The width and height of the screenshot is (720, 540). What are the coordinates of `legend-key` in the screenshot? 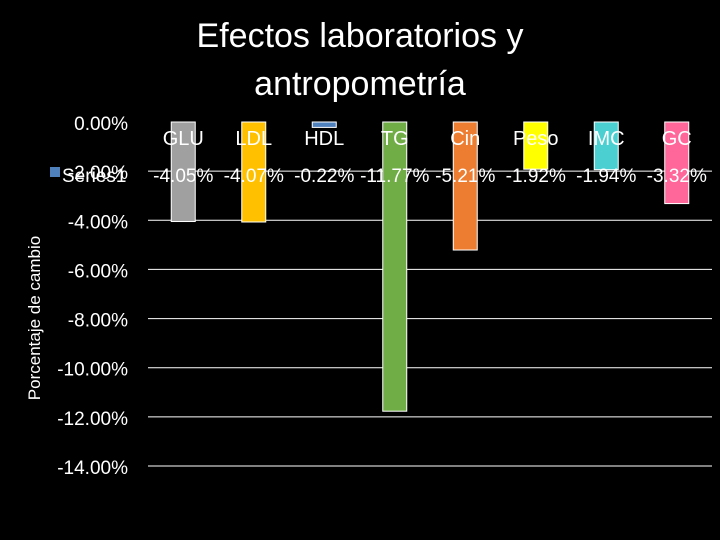 It's located at (55, 172).